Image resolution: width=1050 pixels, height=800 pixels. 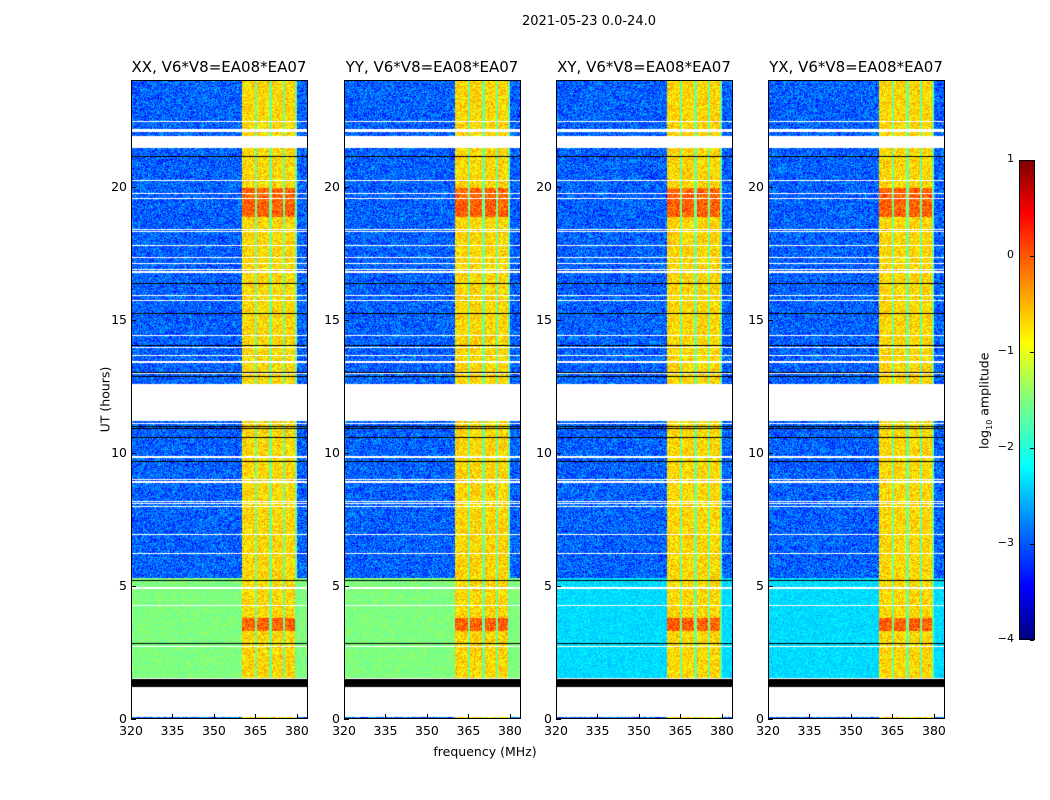 I want to click on panel-title: XY, V6*V8=EA08*EA07, so click(x=644, y=67).